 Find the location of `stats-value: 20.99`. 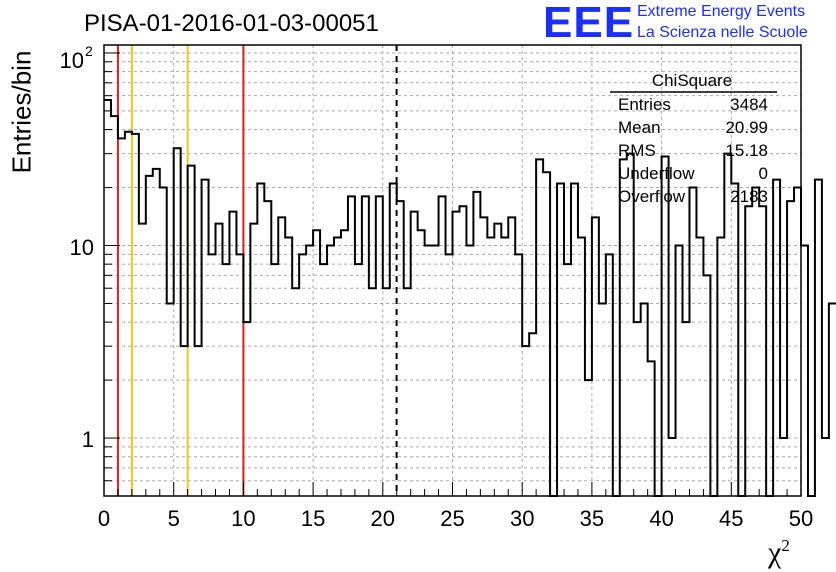

stats-value: 20.99 is located at coordinates (746, 127).